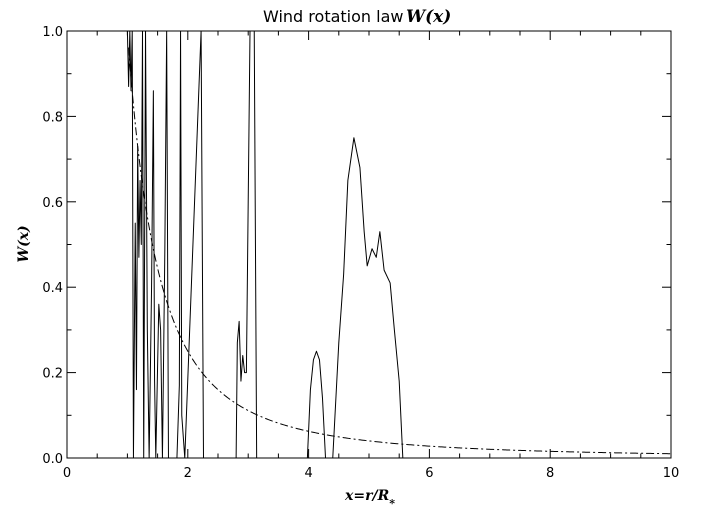  What do you see at coordinates (308, 473) in the screenshot?
I see `x-tick-label: 4` at bounding box center [308, 473].